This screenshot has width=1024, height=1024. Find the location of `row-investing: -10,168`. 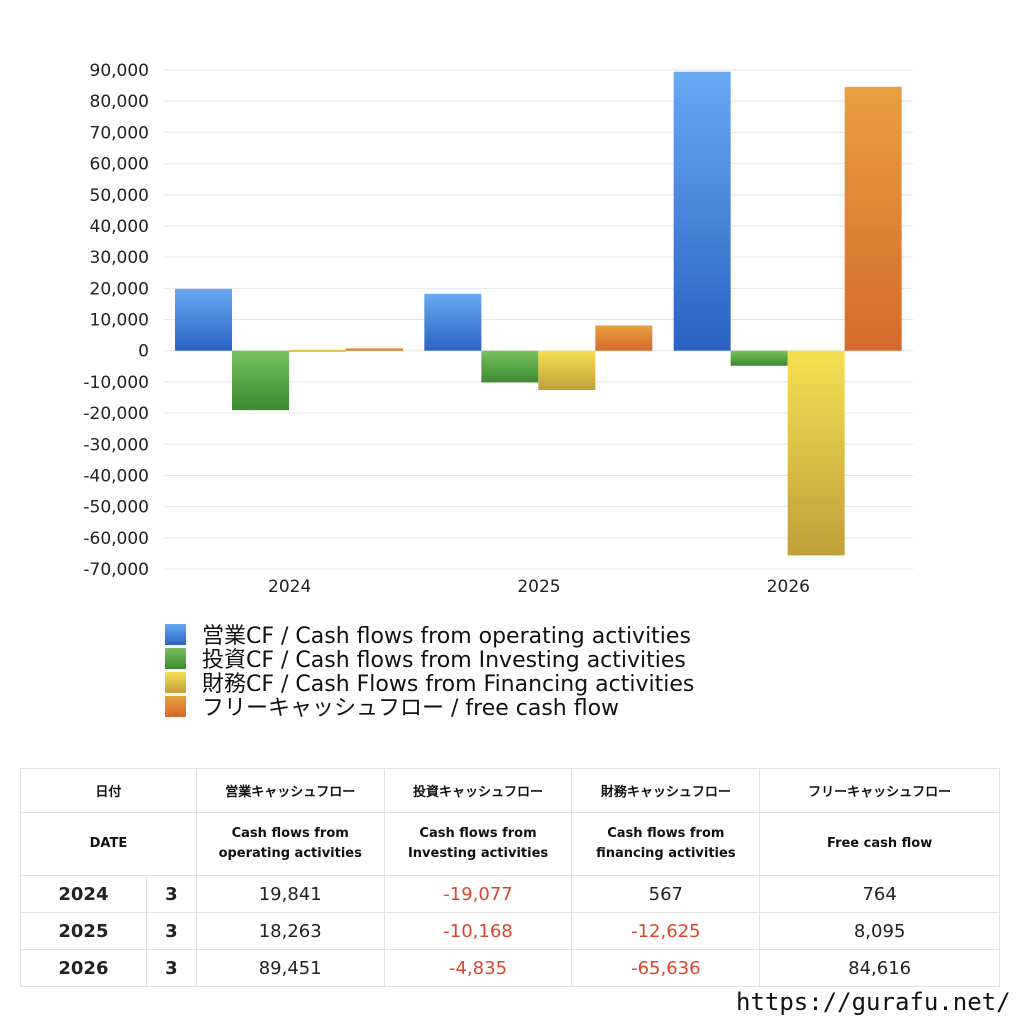

row-investing: -10,168 is located at coordinates (478, 931).